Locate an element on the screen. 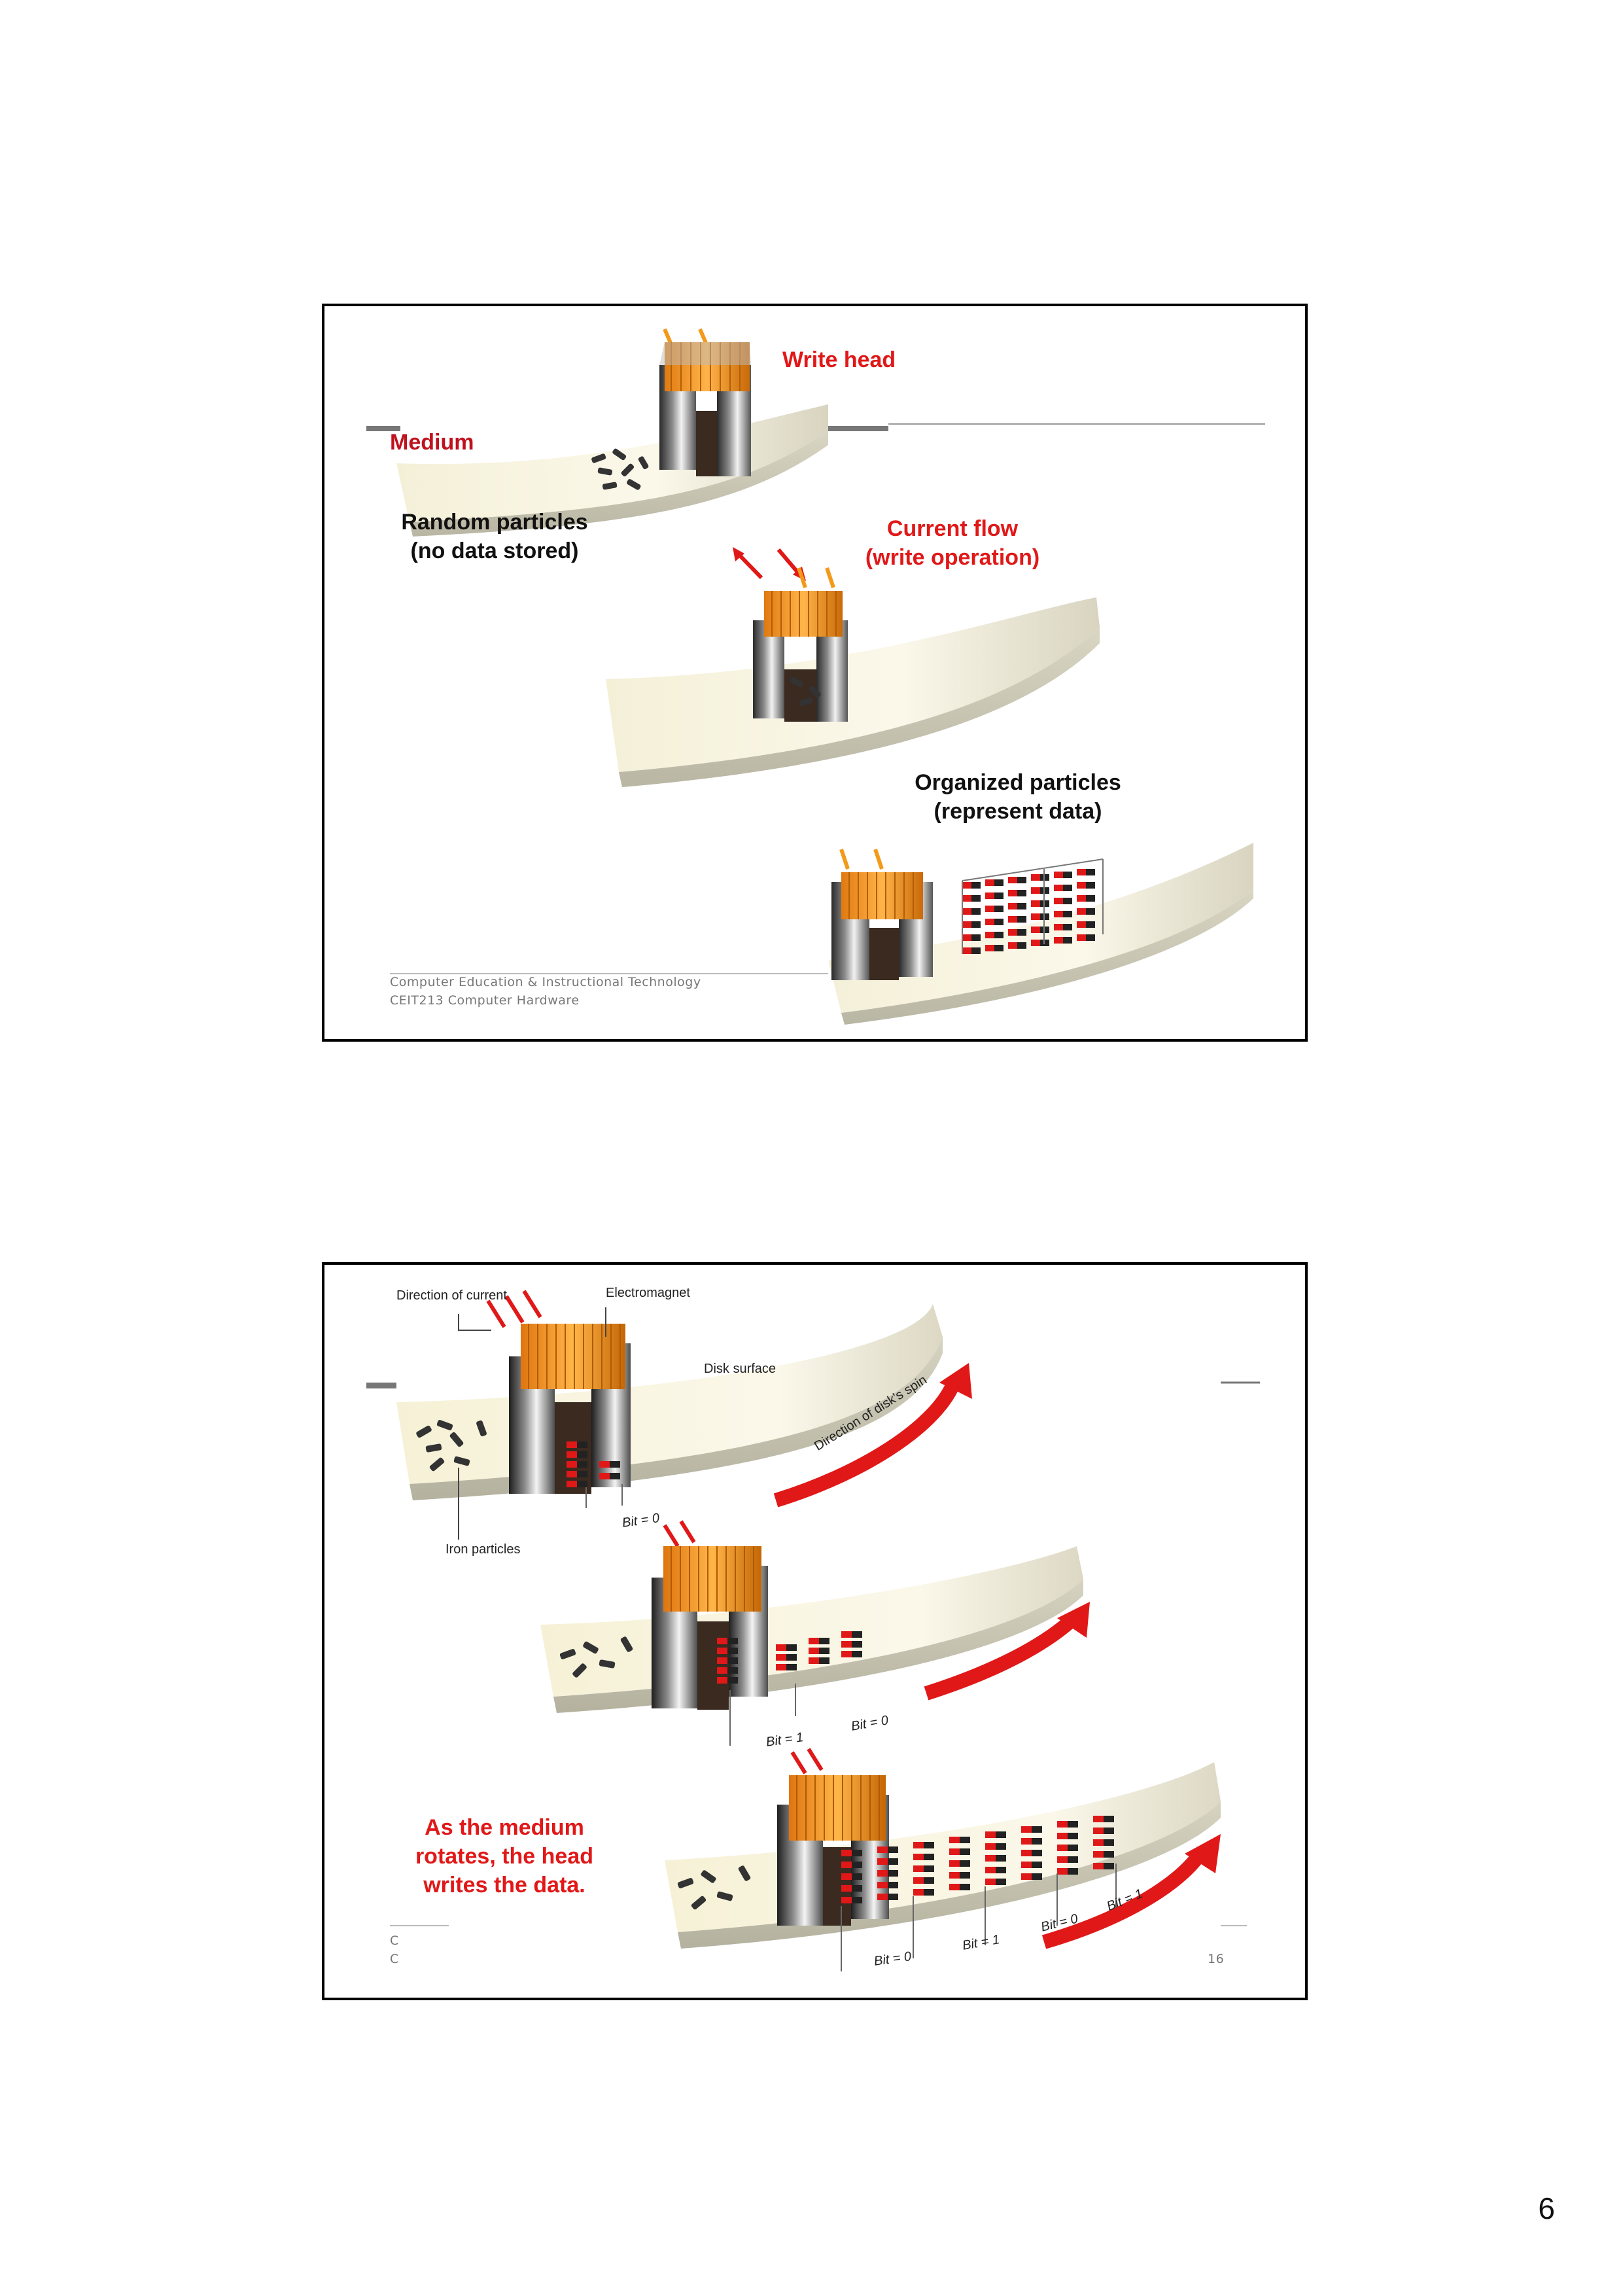 The height and width of the screenshot is (2296, 1623). write-head-label: Write head is located at coordinates (839, 359).